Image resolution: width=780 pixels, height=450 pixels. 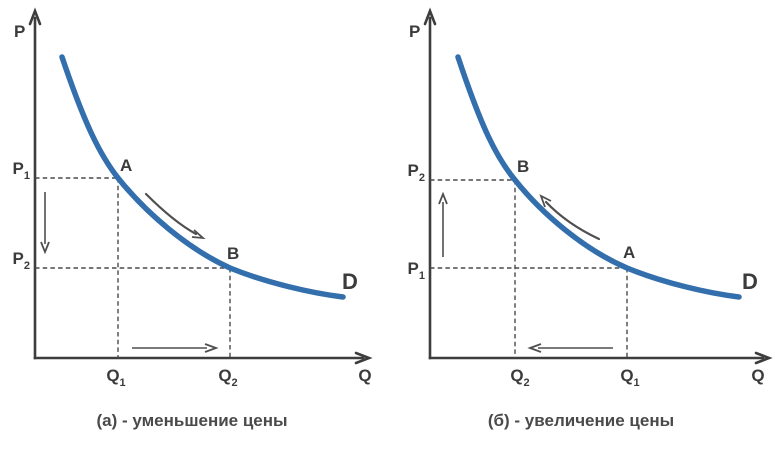 What do you see at coordinates (416, 270) in the screenshot?
I see `price-lower-label: P1` at bounding box center [416, 270].